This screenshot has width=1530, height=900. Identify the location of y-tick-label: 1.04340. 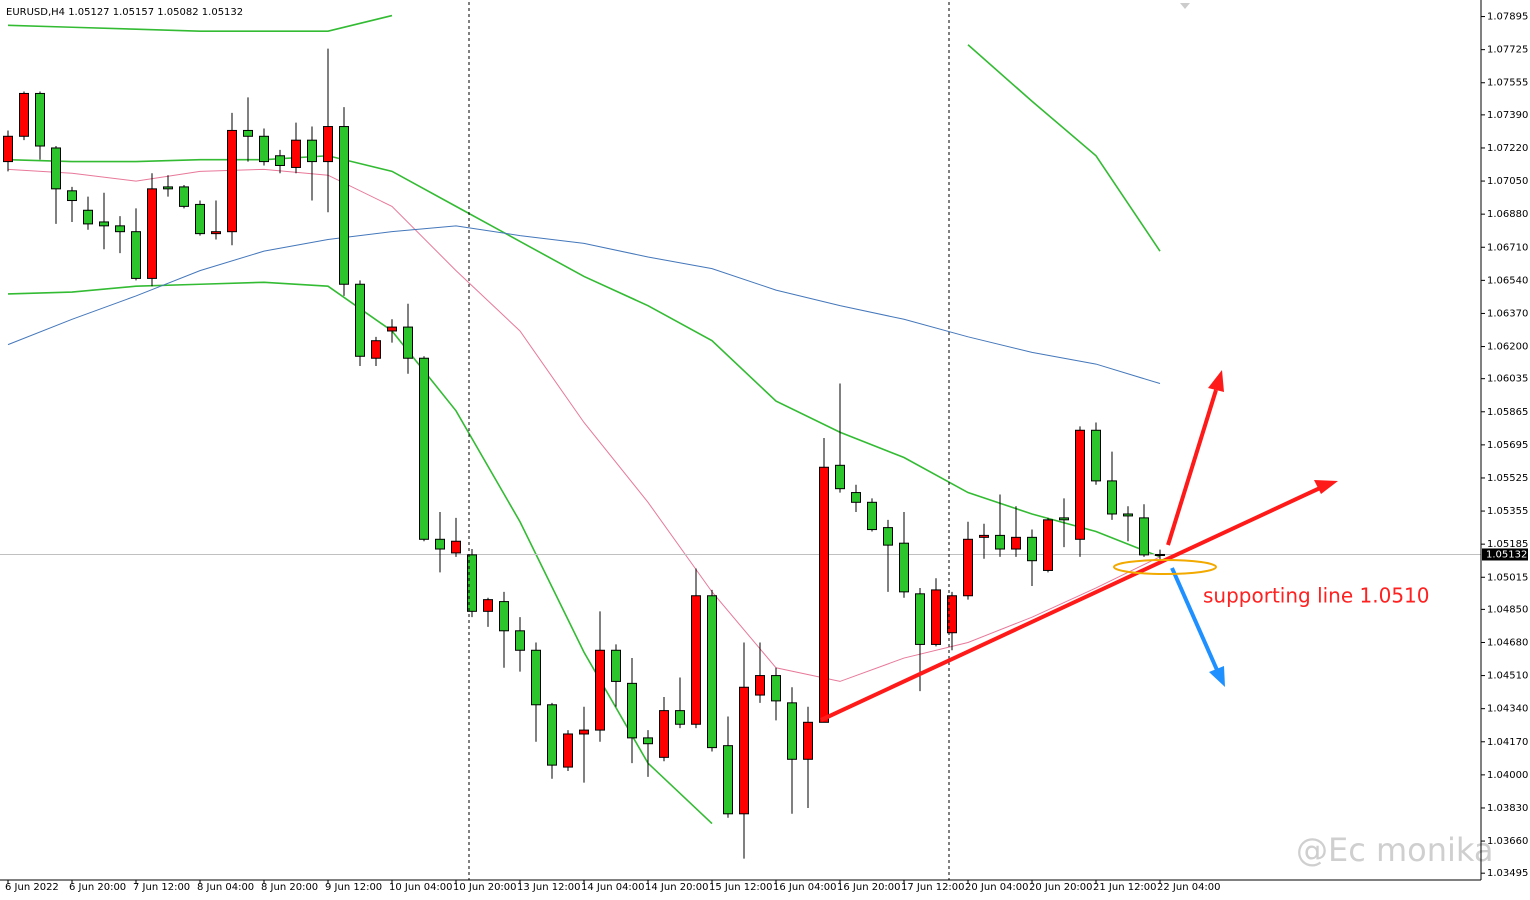
(1507, 709).